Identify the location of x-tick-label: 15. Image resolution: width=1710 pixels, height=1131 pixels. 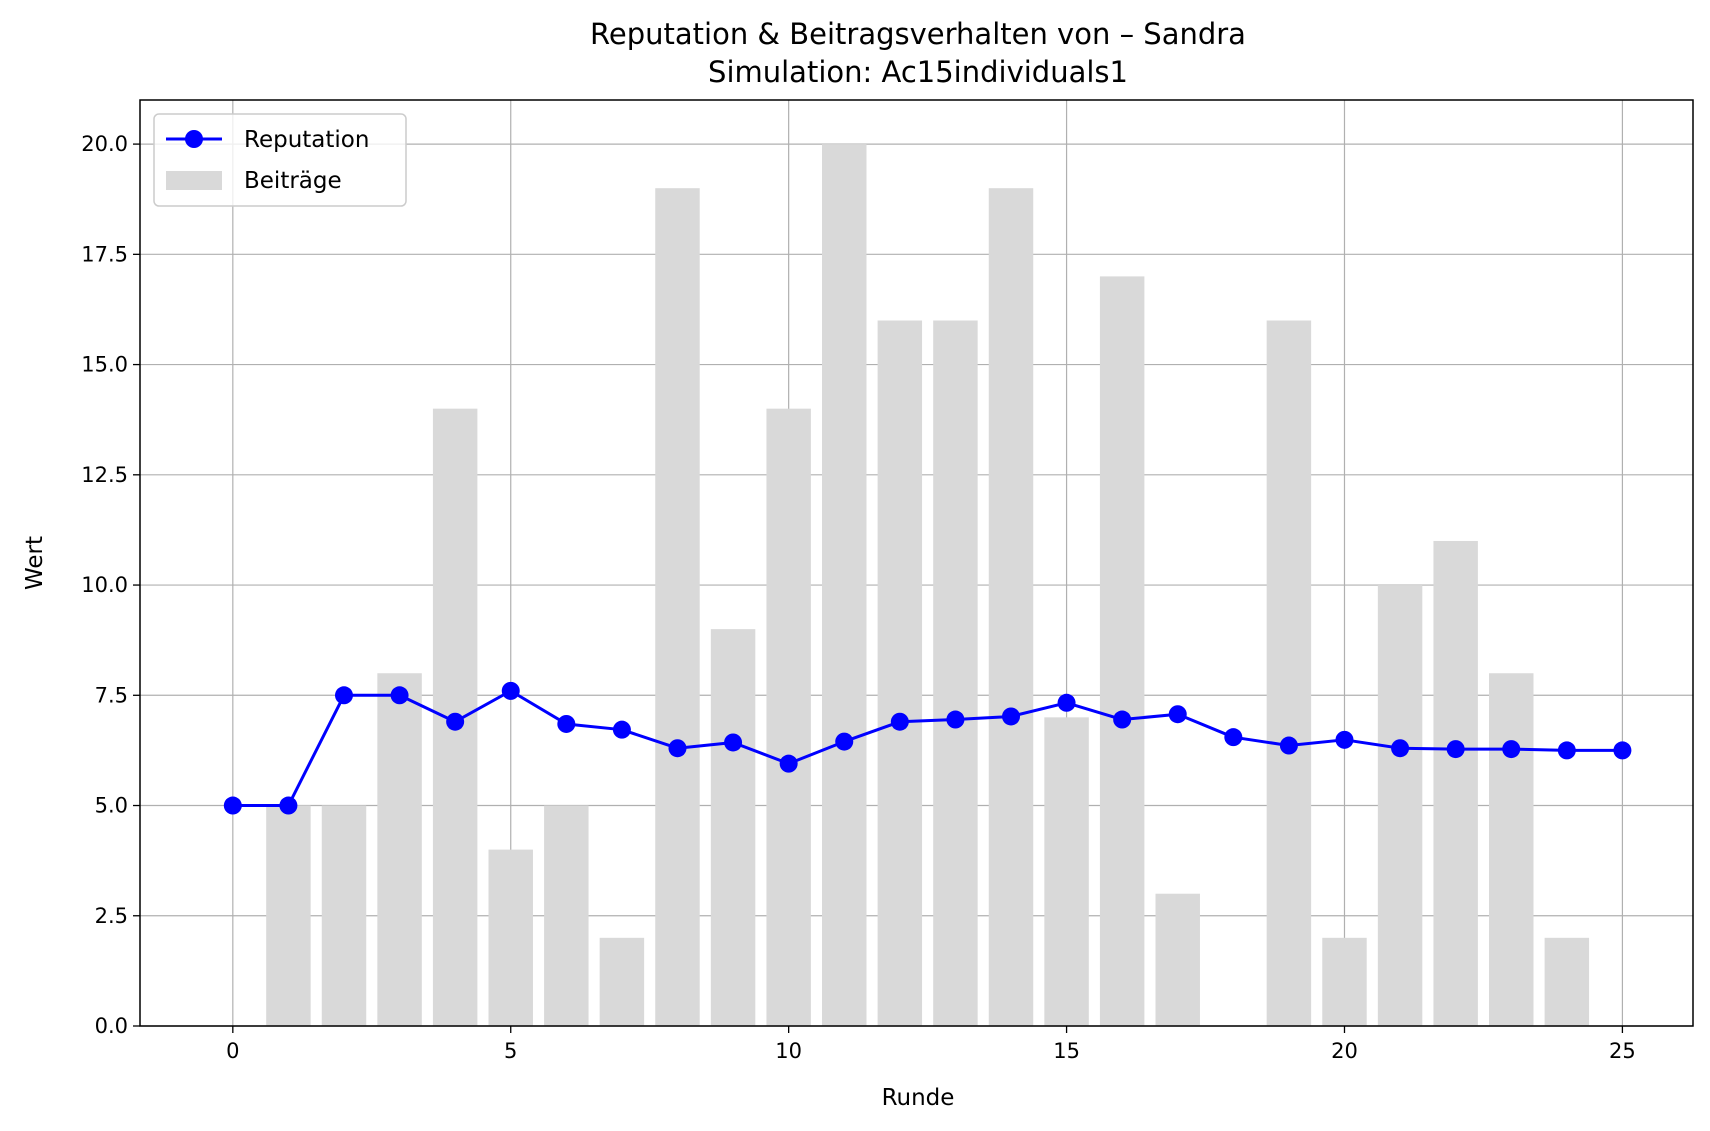
(1066, 1051).